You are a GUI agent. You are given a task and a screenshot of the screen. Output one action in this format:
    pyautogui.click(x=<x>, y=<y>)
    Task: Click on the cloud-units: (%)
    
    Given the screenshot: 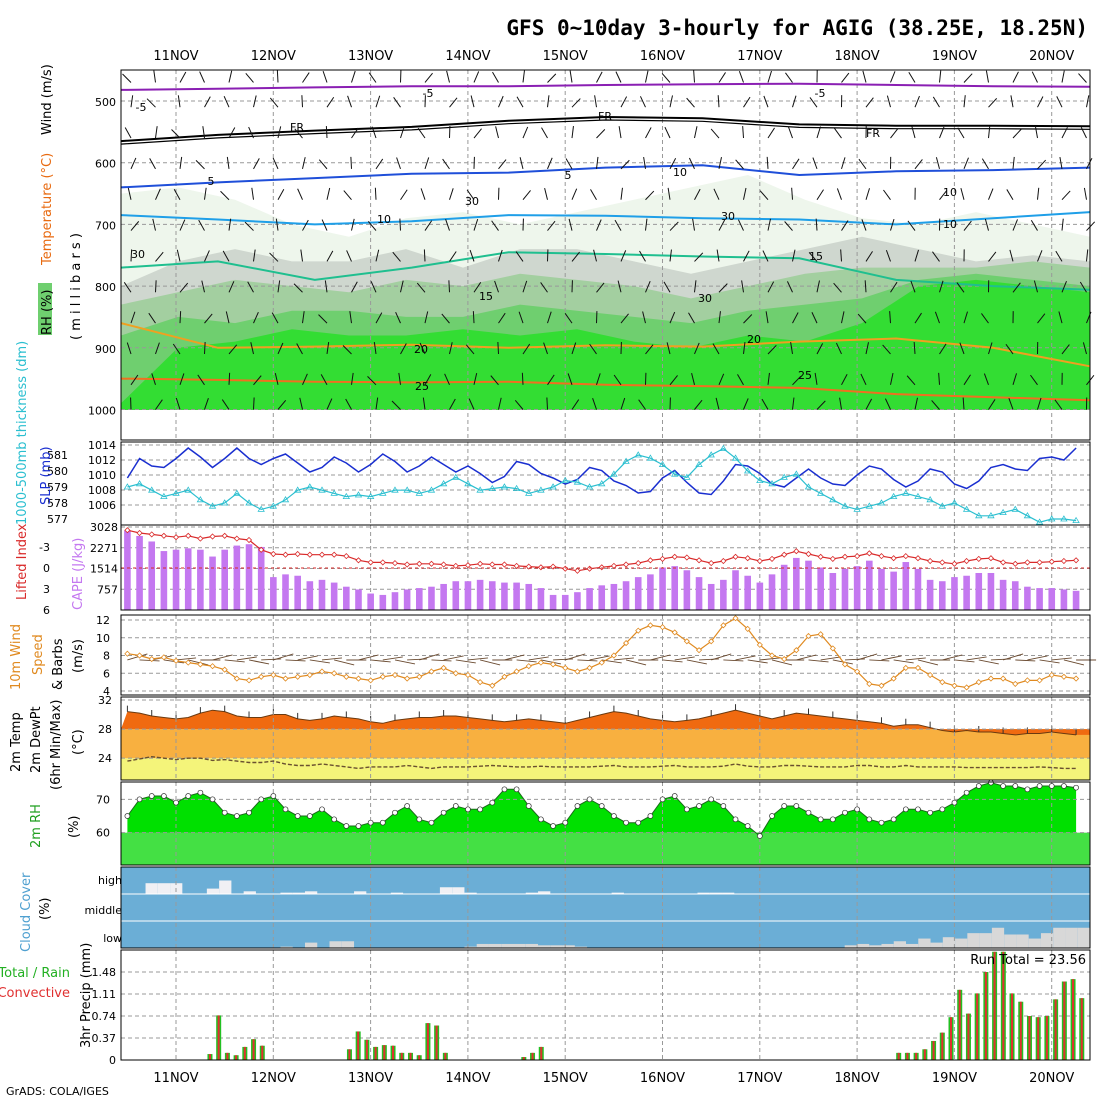 What is the action you would take?
    pyautogui.click(x=45, y=909)
    